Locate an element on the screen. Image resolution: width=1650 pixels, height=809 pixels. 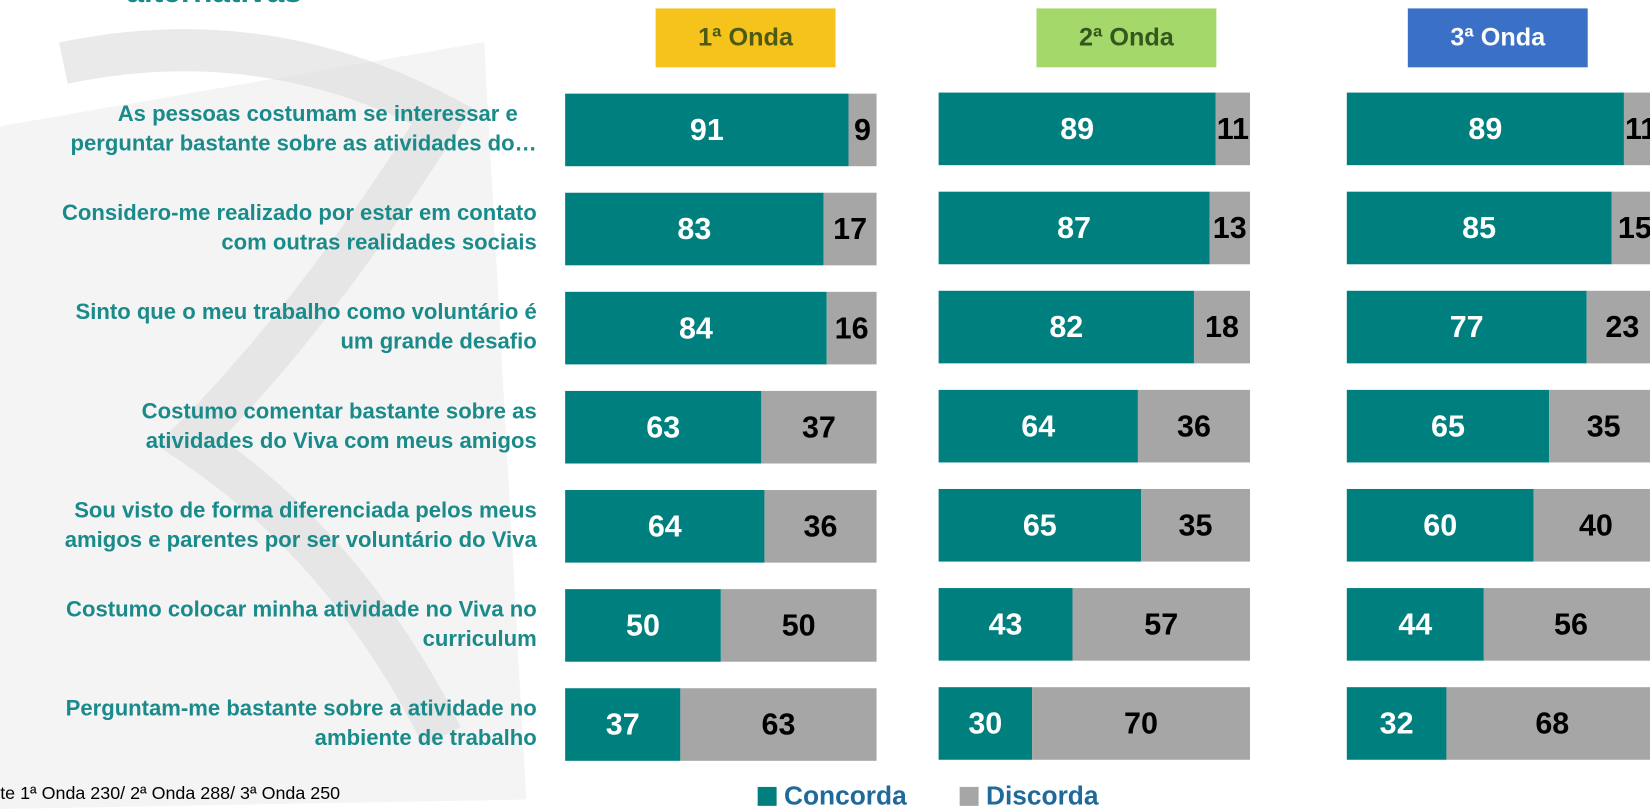
value-label: 70 is located at coordinates (1141, 724).